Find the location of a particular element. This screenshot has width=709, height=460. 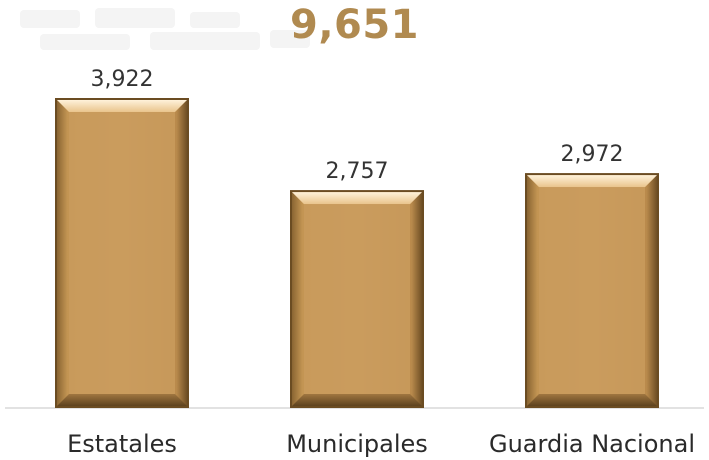

category-label: Estatales is located at coordinates (122, 444).